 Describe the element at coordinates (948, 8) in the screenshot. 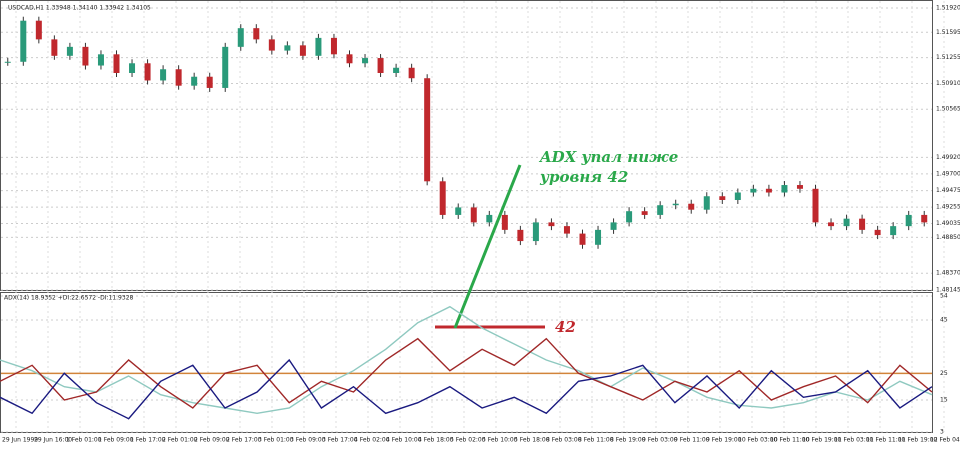

I see `price-tick-label: 1.51920` at that location.